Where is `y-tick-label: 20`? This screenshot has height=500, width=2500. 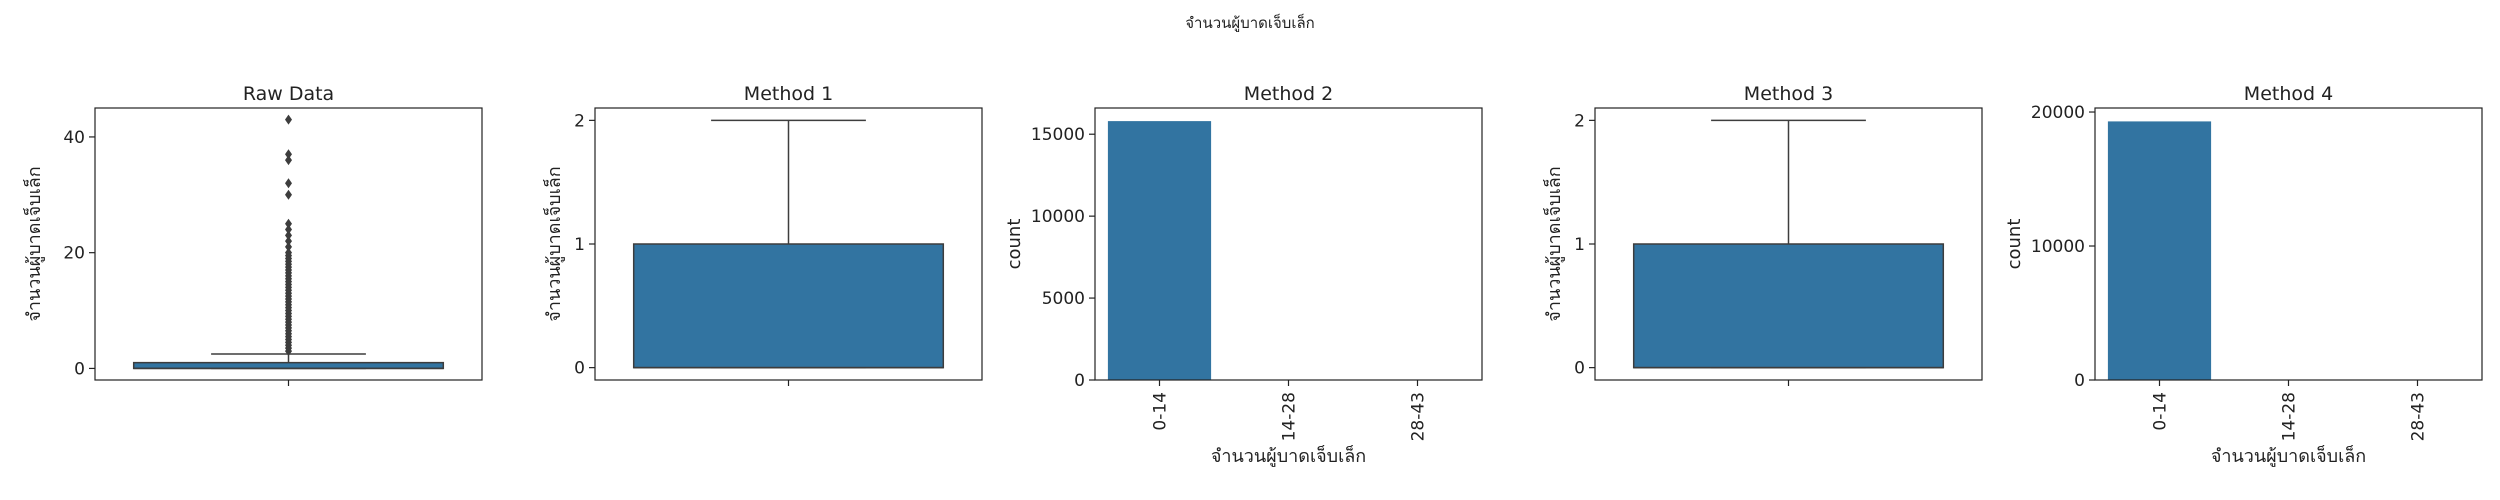
y-tick-label: 20 is located at coordinates (74, 254).